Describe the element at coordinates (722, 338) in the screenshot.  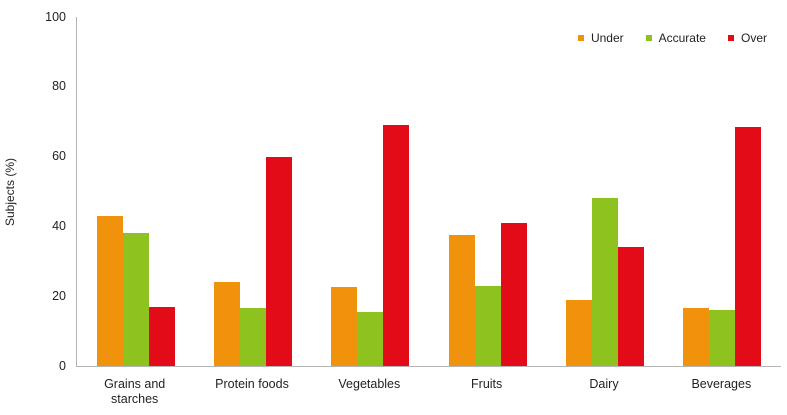
I see `bar-accurate-beverages` at that location.